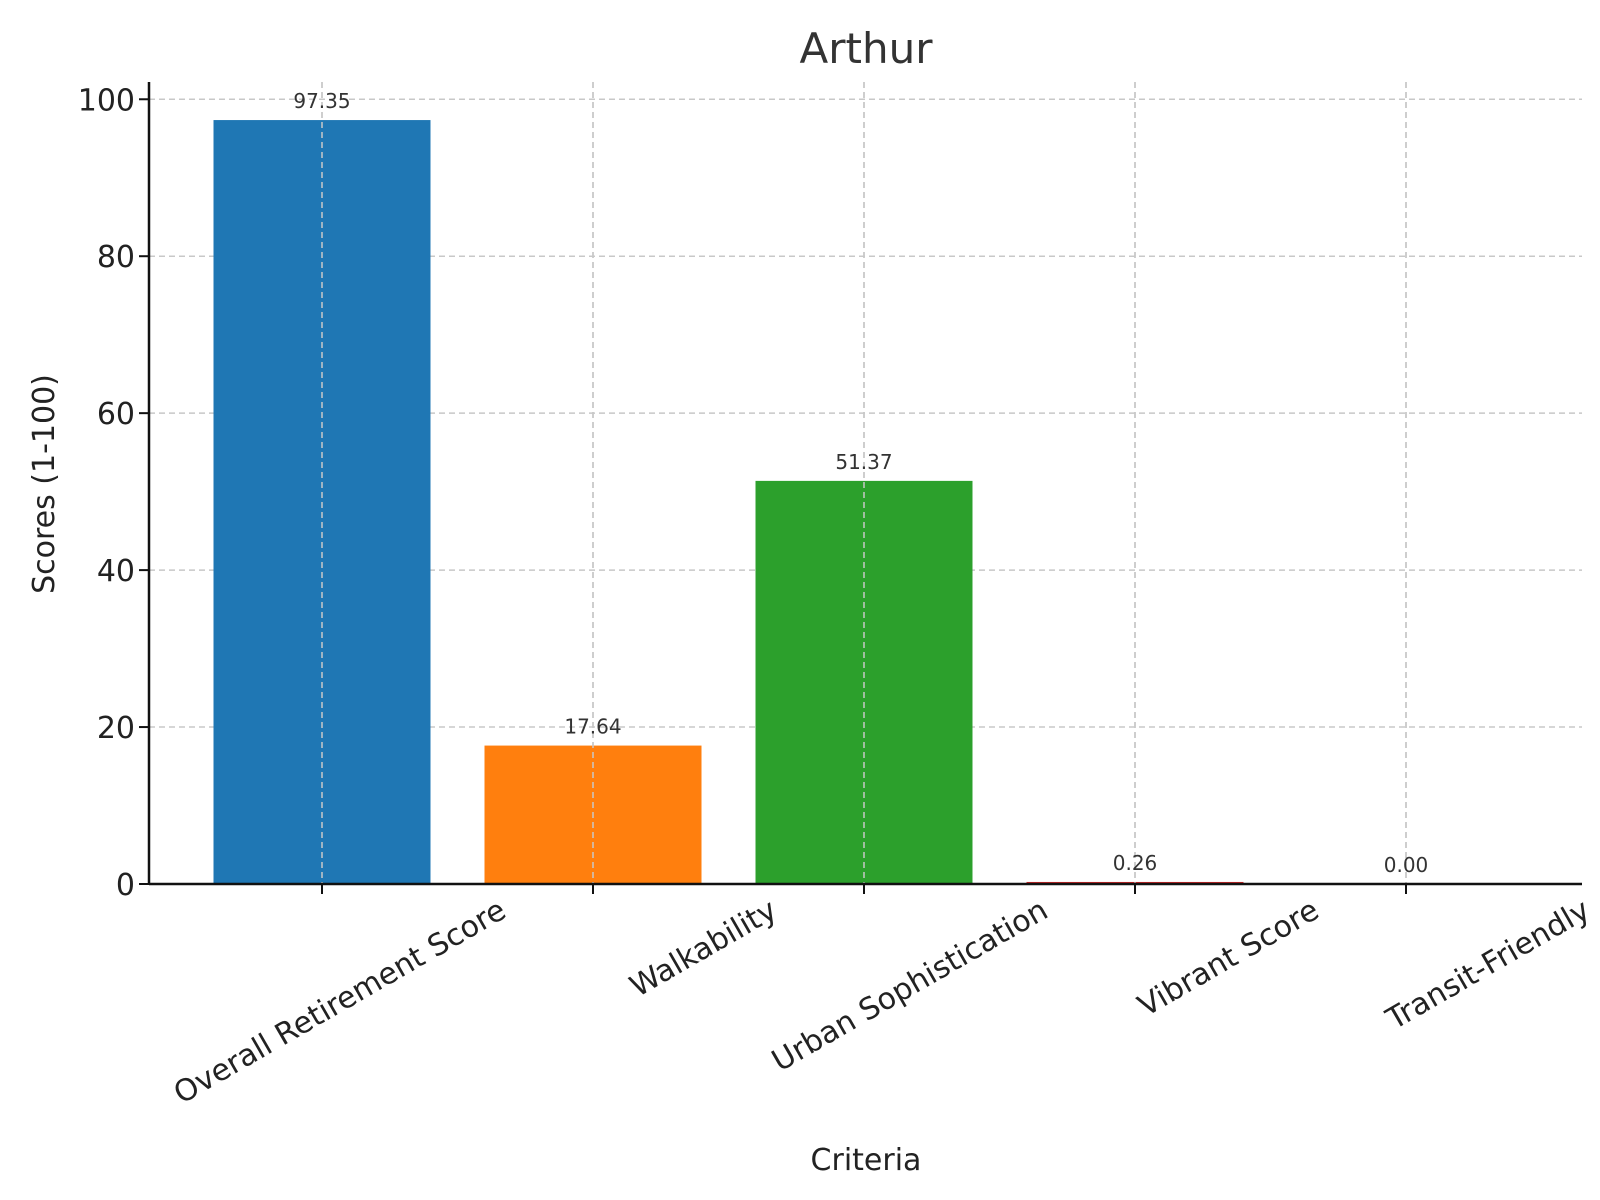 This screenshot has width=1600, height=1200. What do you see at coordinates (113, 493) in the screenshot?
I see `y-ticks: 0 20 40 60 80 100` at bounding box center [113, 493].